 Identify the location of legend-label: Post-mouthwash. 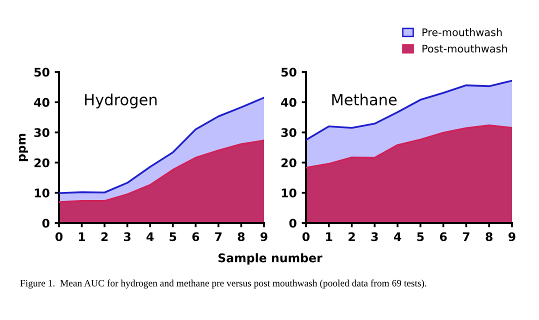
(464, 48).